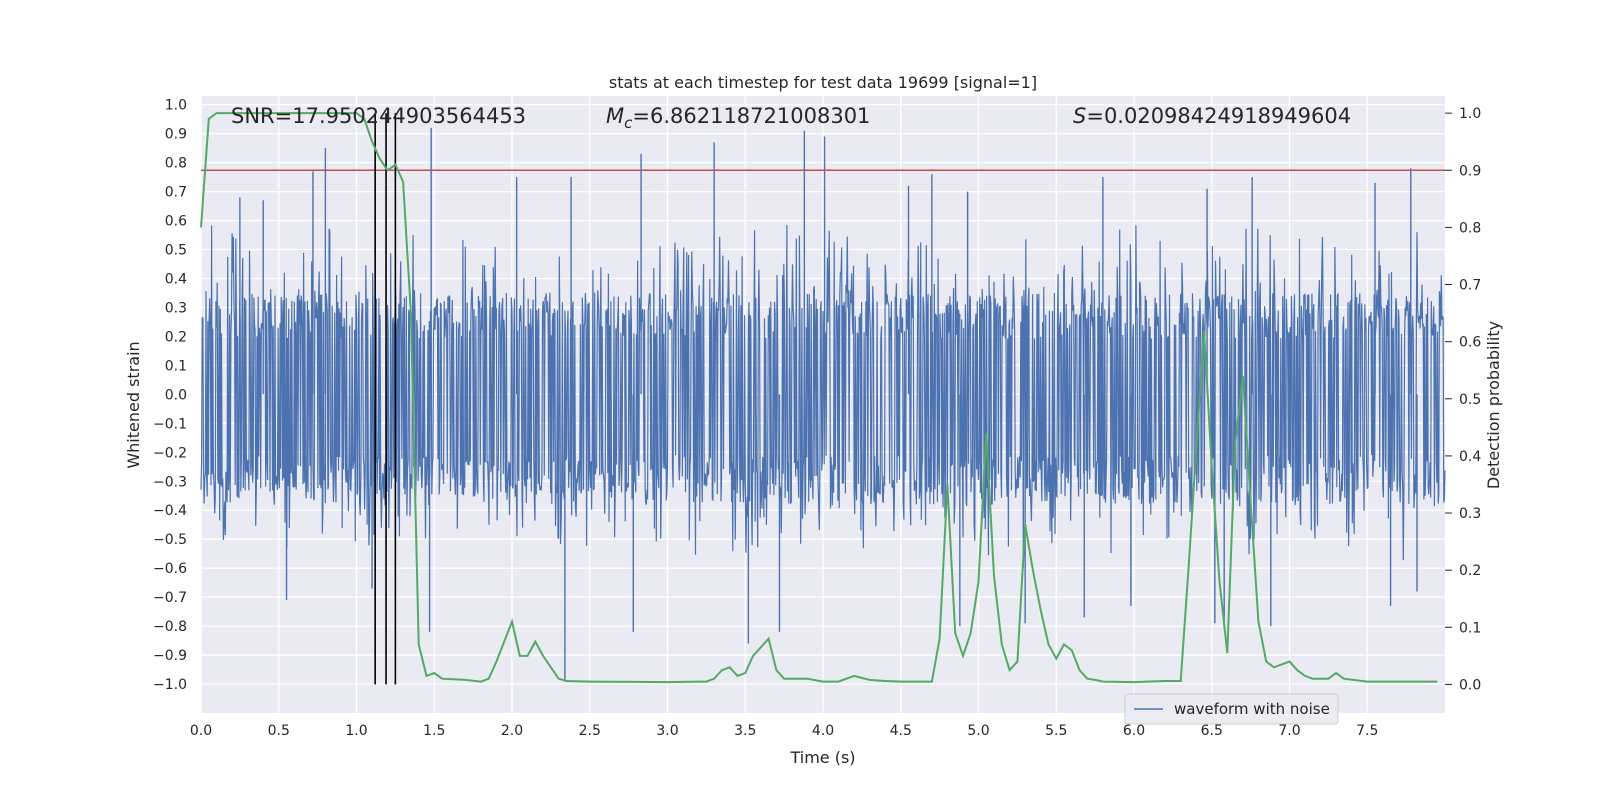 Image resolution: width=1600 pixels, height=800 pixels. What do you see at coordinates (133, 404) in the screenshot?
I see `y-left-axis-label: Whitened strain` at bounding box center [133, 404].